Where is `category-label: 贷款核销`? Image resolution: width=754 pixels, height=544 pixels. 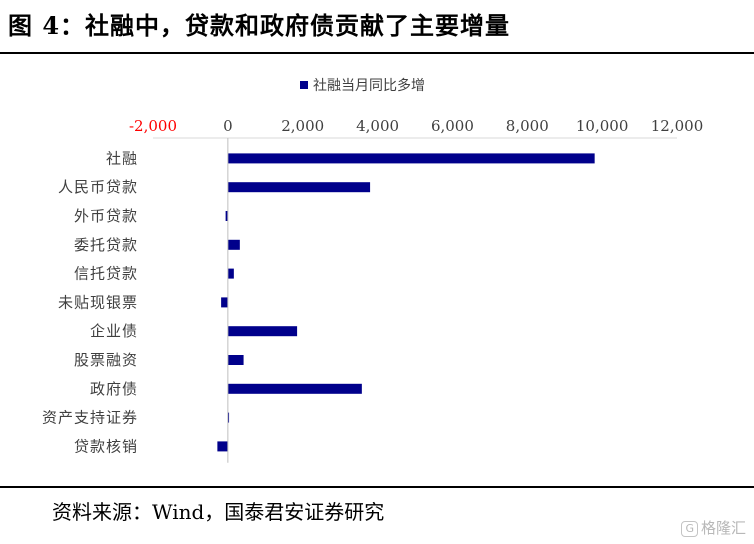
category-label: 贷款核销 is located at coordinates (106, 446).